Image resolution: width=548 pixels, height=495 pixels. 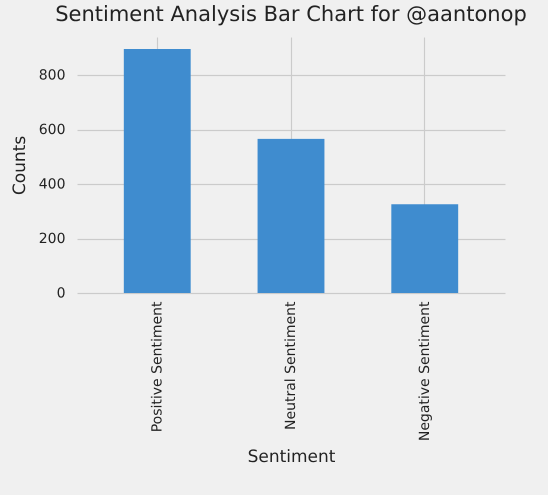 What do you see at coordinates (291, 14) in the screenshot?
I see `chart-title: Sentiment Analysis Bar Chart for @aantonop` at bounding box center [291, 14].